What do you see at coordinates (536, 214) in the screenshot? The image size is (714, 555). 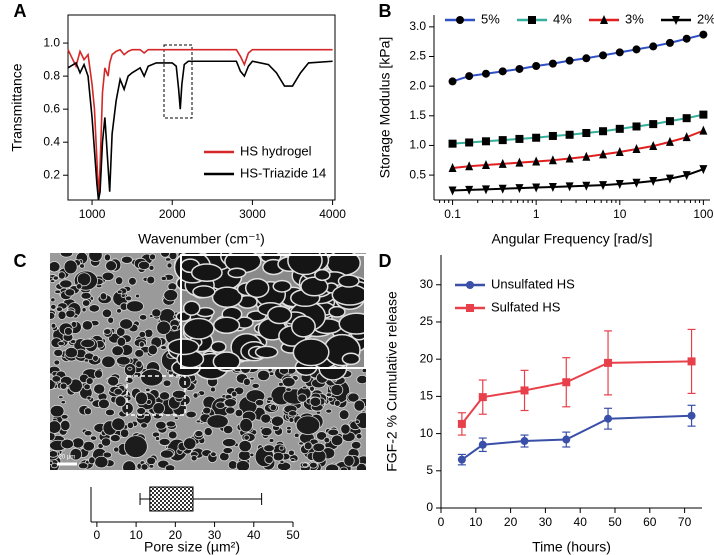 I see `x-tick-label: 1` at bounding box center [536, 214].